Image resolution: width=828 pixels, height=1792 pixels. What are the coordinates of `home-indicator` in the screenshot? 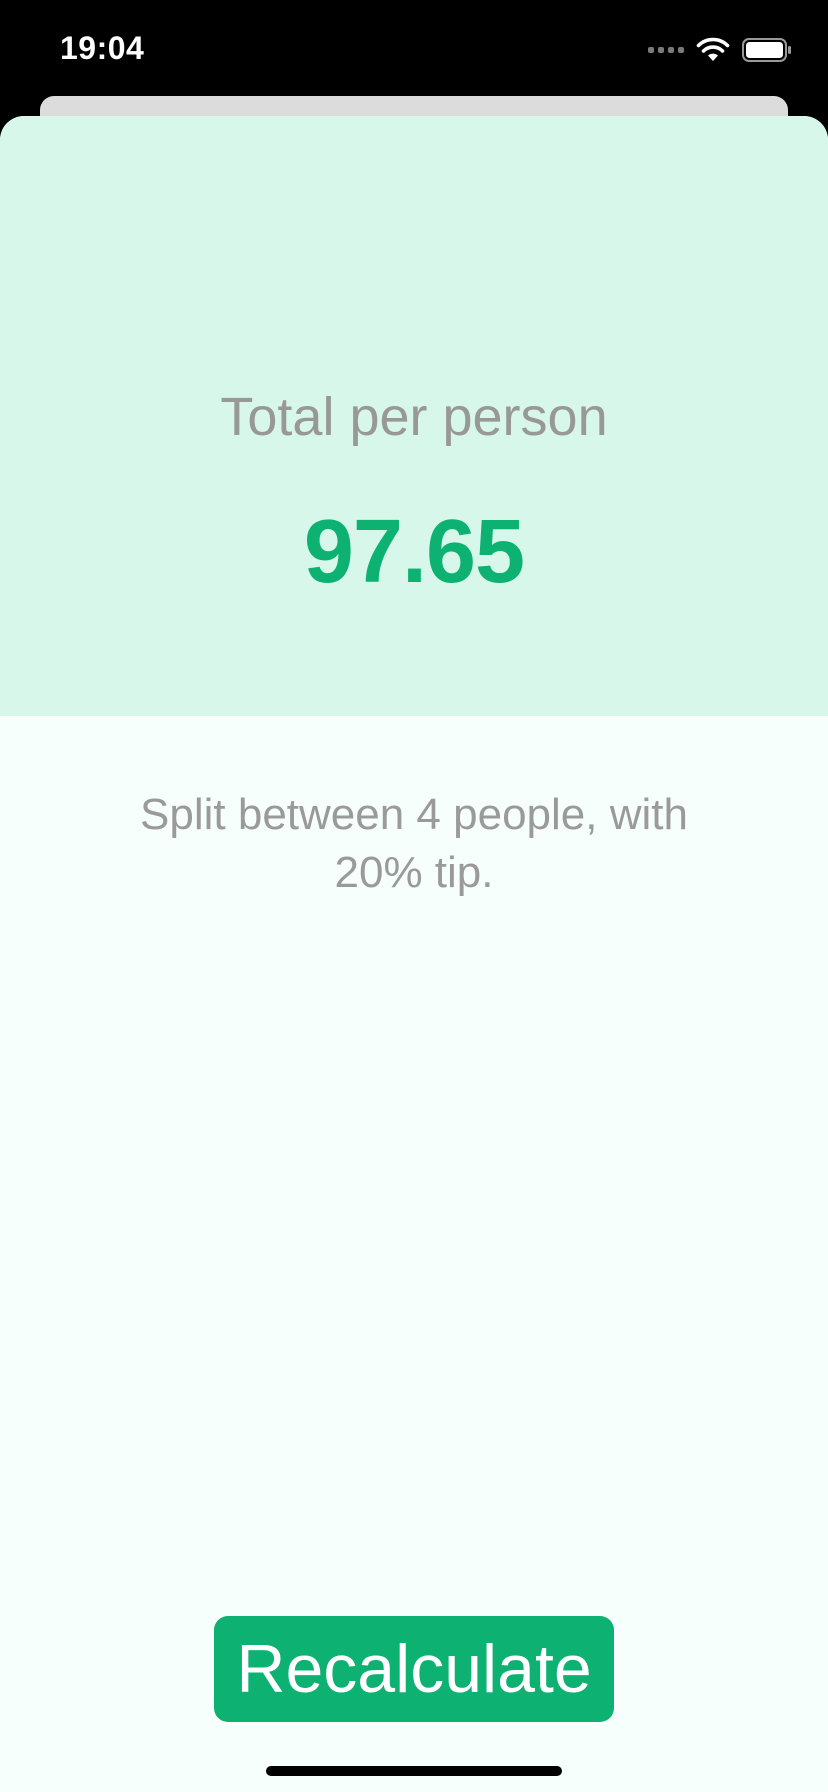 It's located at (414, 1771).